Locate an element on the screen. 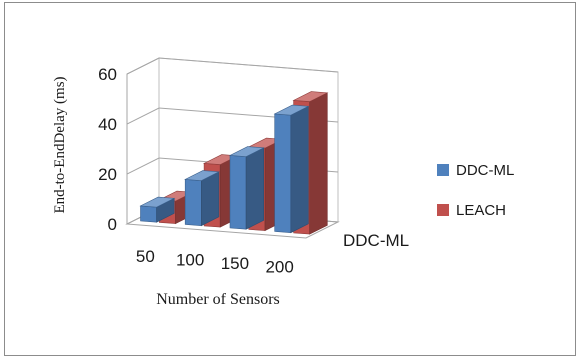  x-tick-label: 200 is located at coordinates (279, 266).